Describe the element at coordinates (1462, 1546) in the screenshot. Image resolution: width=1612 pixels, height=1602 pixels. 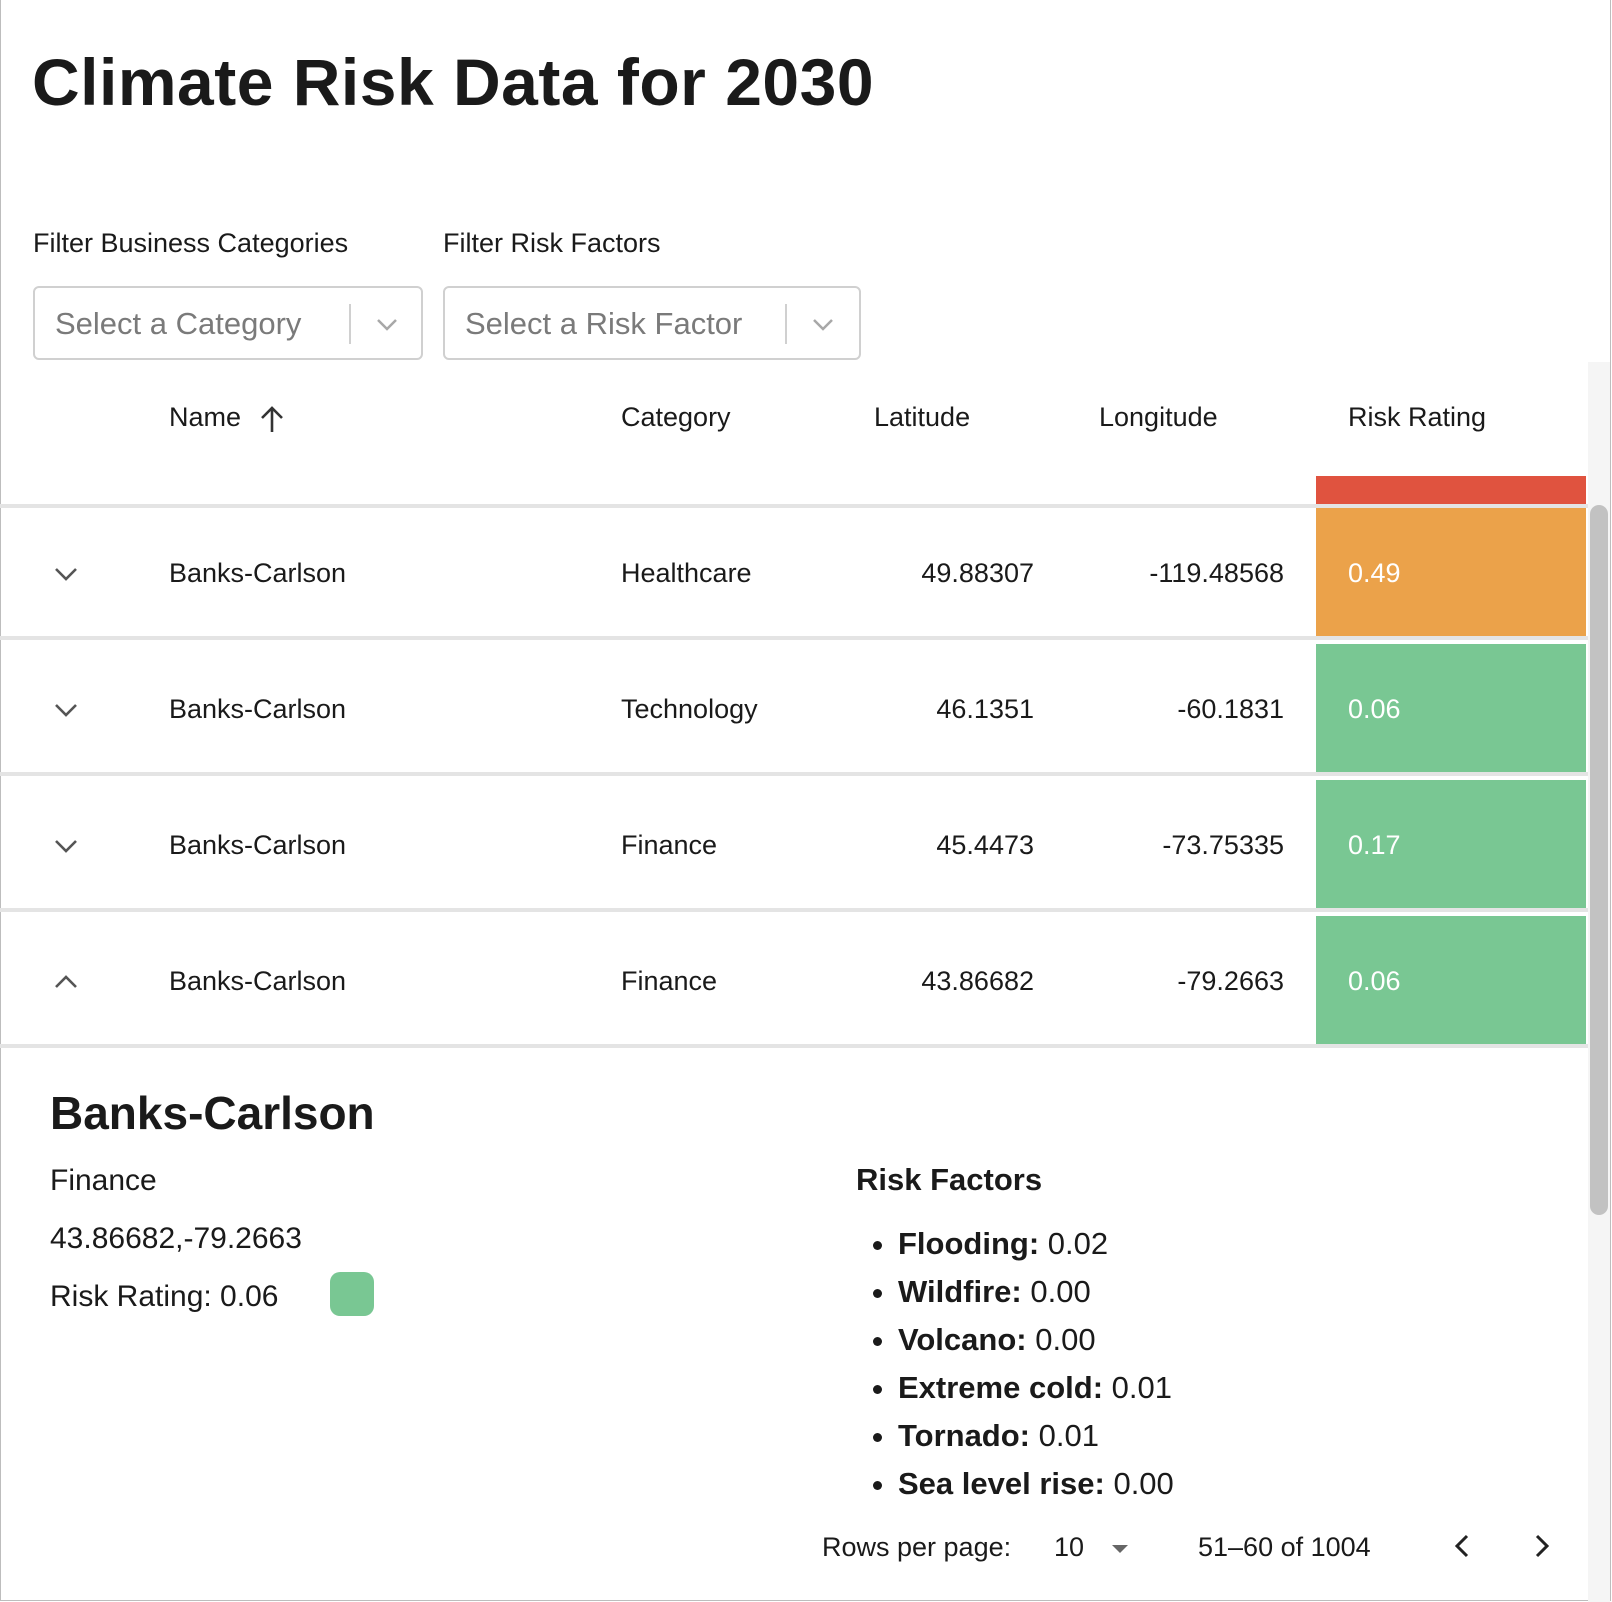
I see `chevron-left-icon` at that location.